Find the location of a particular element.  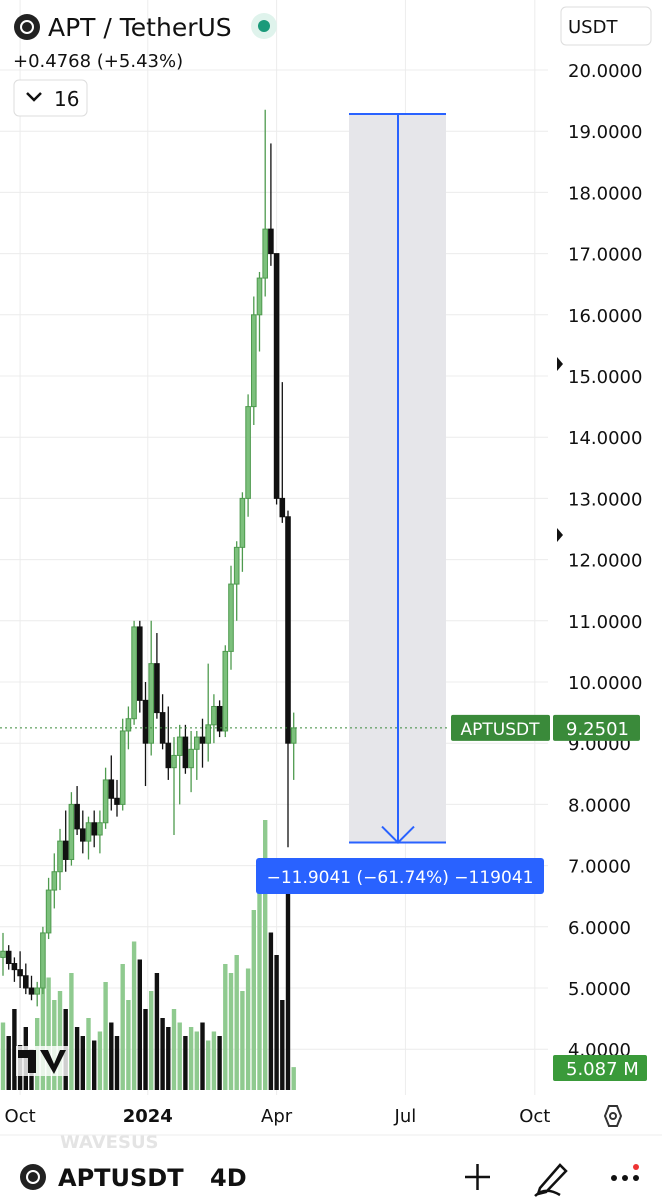

indicator-toggle is located at coordinates (50, 98).